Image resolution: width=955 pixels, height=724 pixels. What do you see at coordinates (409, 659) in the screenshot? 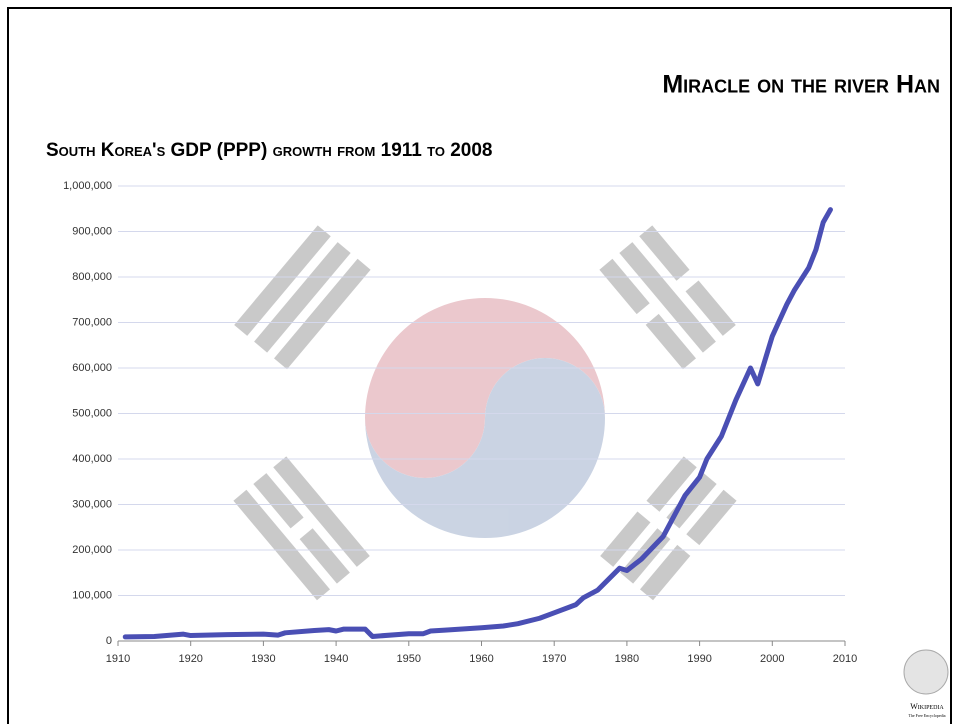
I see `x-tick-label: 1950` at bounding box center [409, 659].